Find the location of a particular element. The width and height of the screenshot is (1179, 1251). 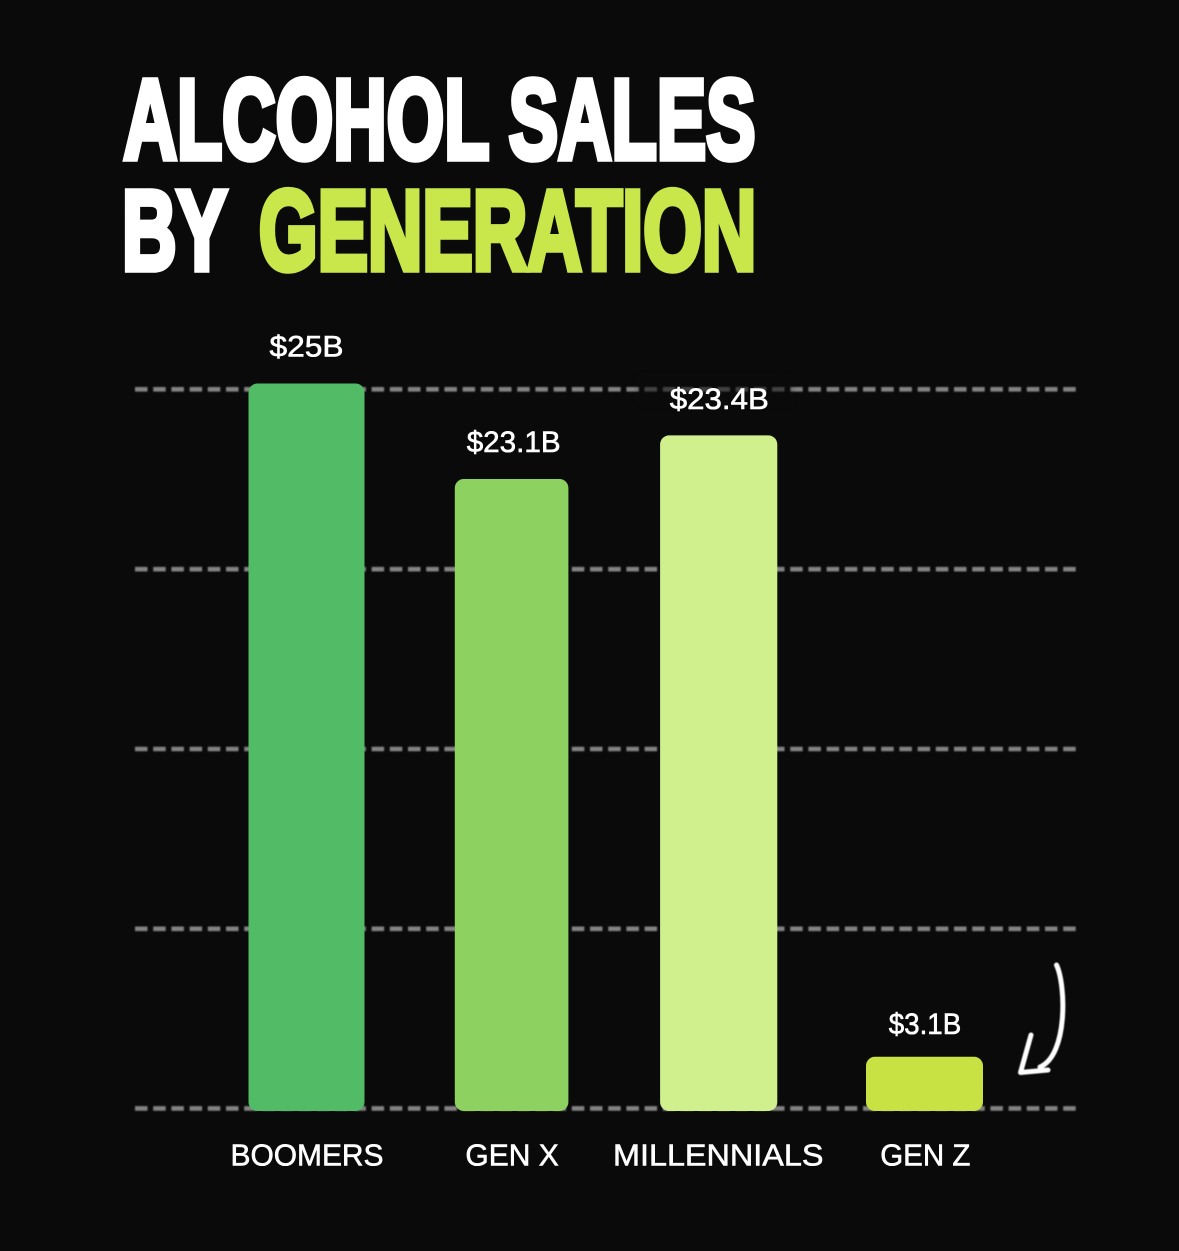

svg-text: BOOMERS is located at coordinates (307, 1155).